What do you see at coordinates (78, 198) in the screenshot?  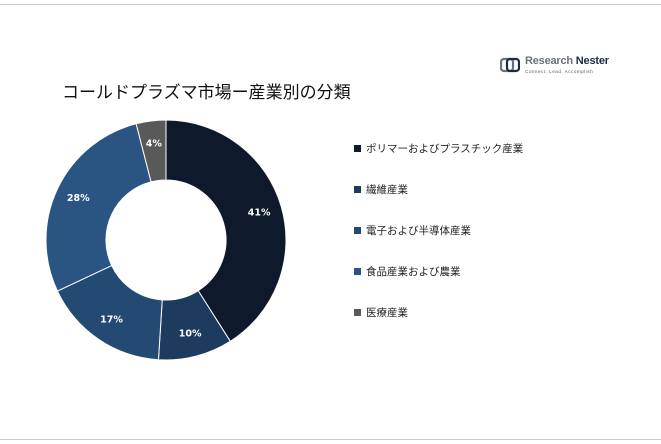 I see `slice-value-label-4: 28%` at bounding box center [78, 198].